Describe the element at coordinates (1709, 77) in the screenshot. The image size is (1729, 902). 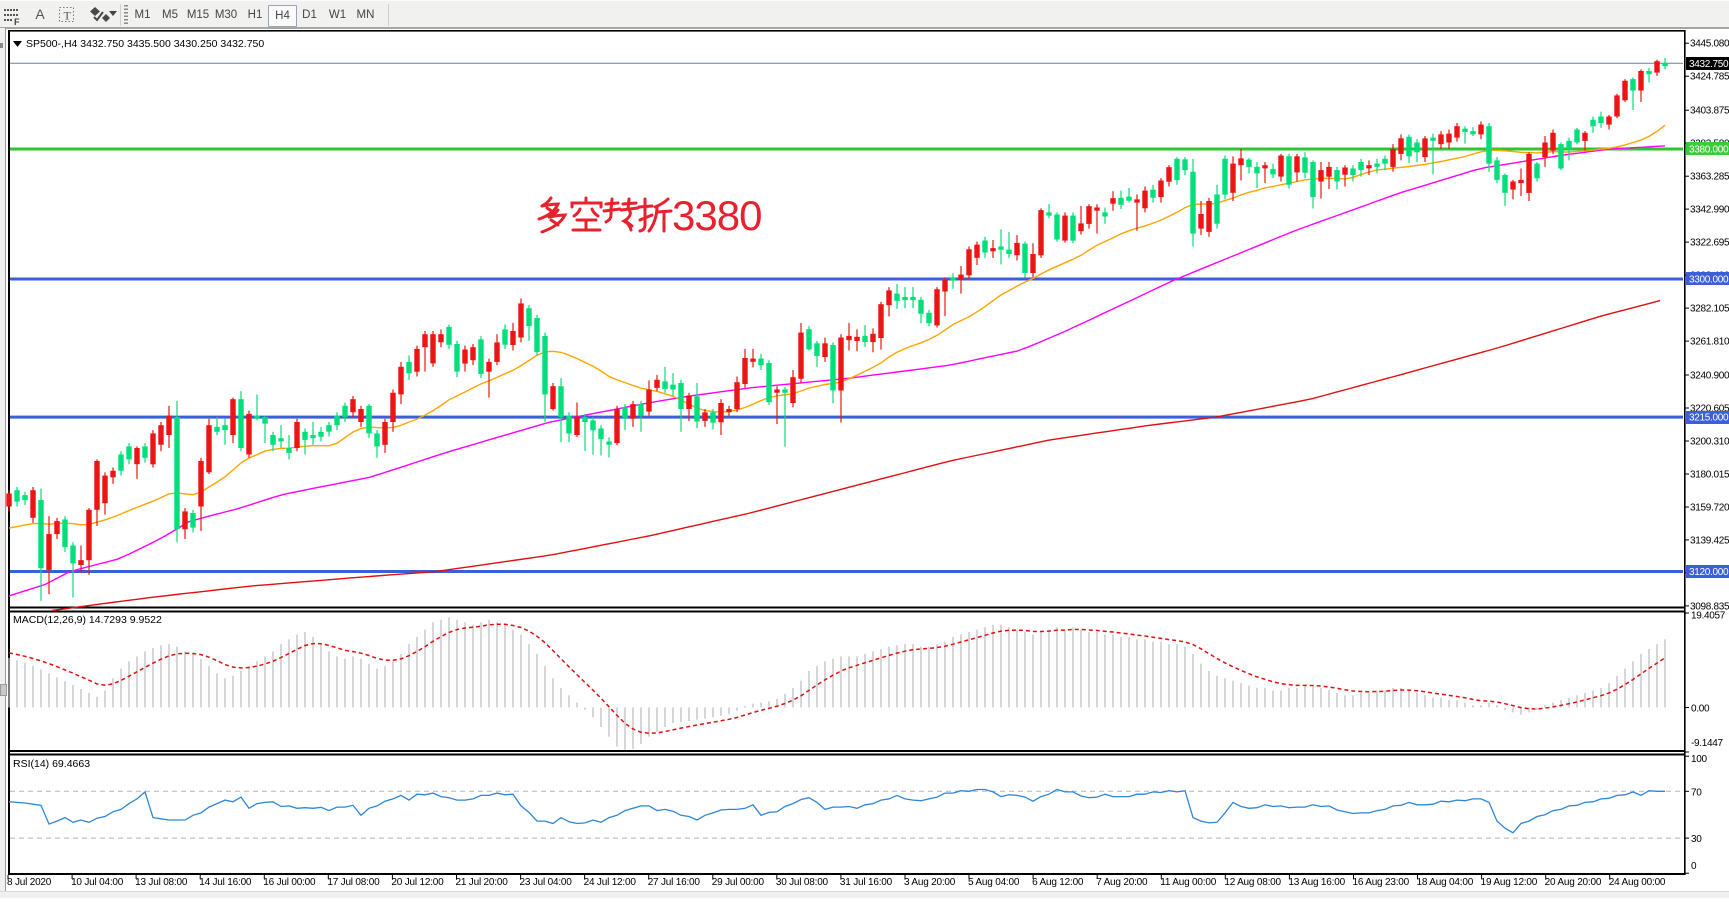
I see `svg-text: 3424.785` at that location.